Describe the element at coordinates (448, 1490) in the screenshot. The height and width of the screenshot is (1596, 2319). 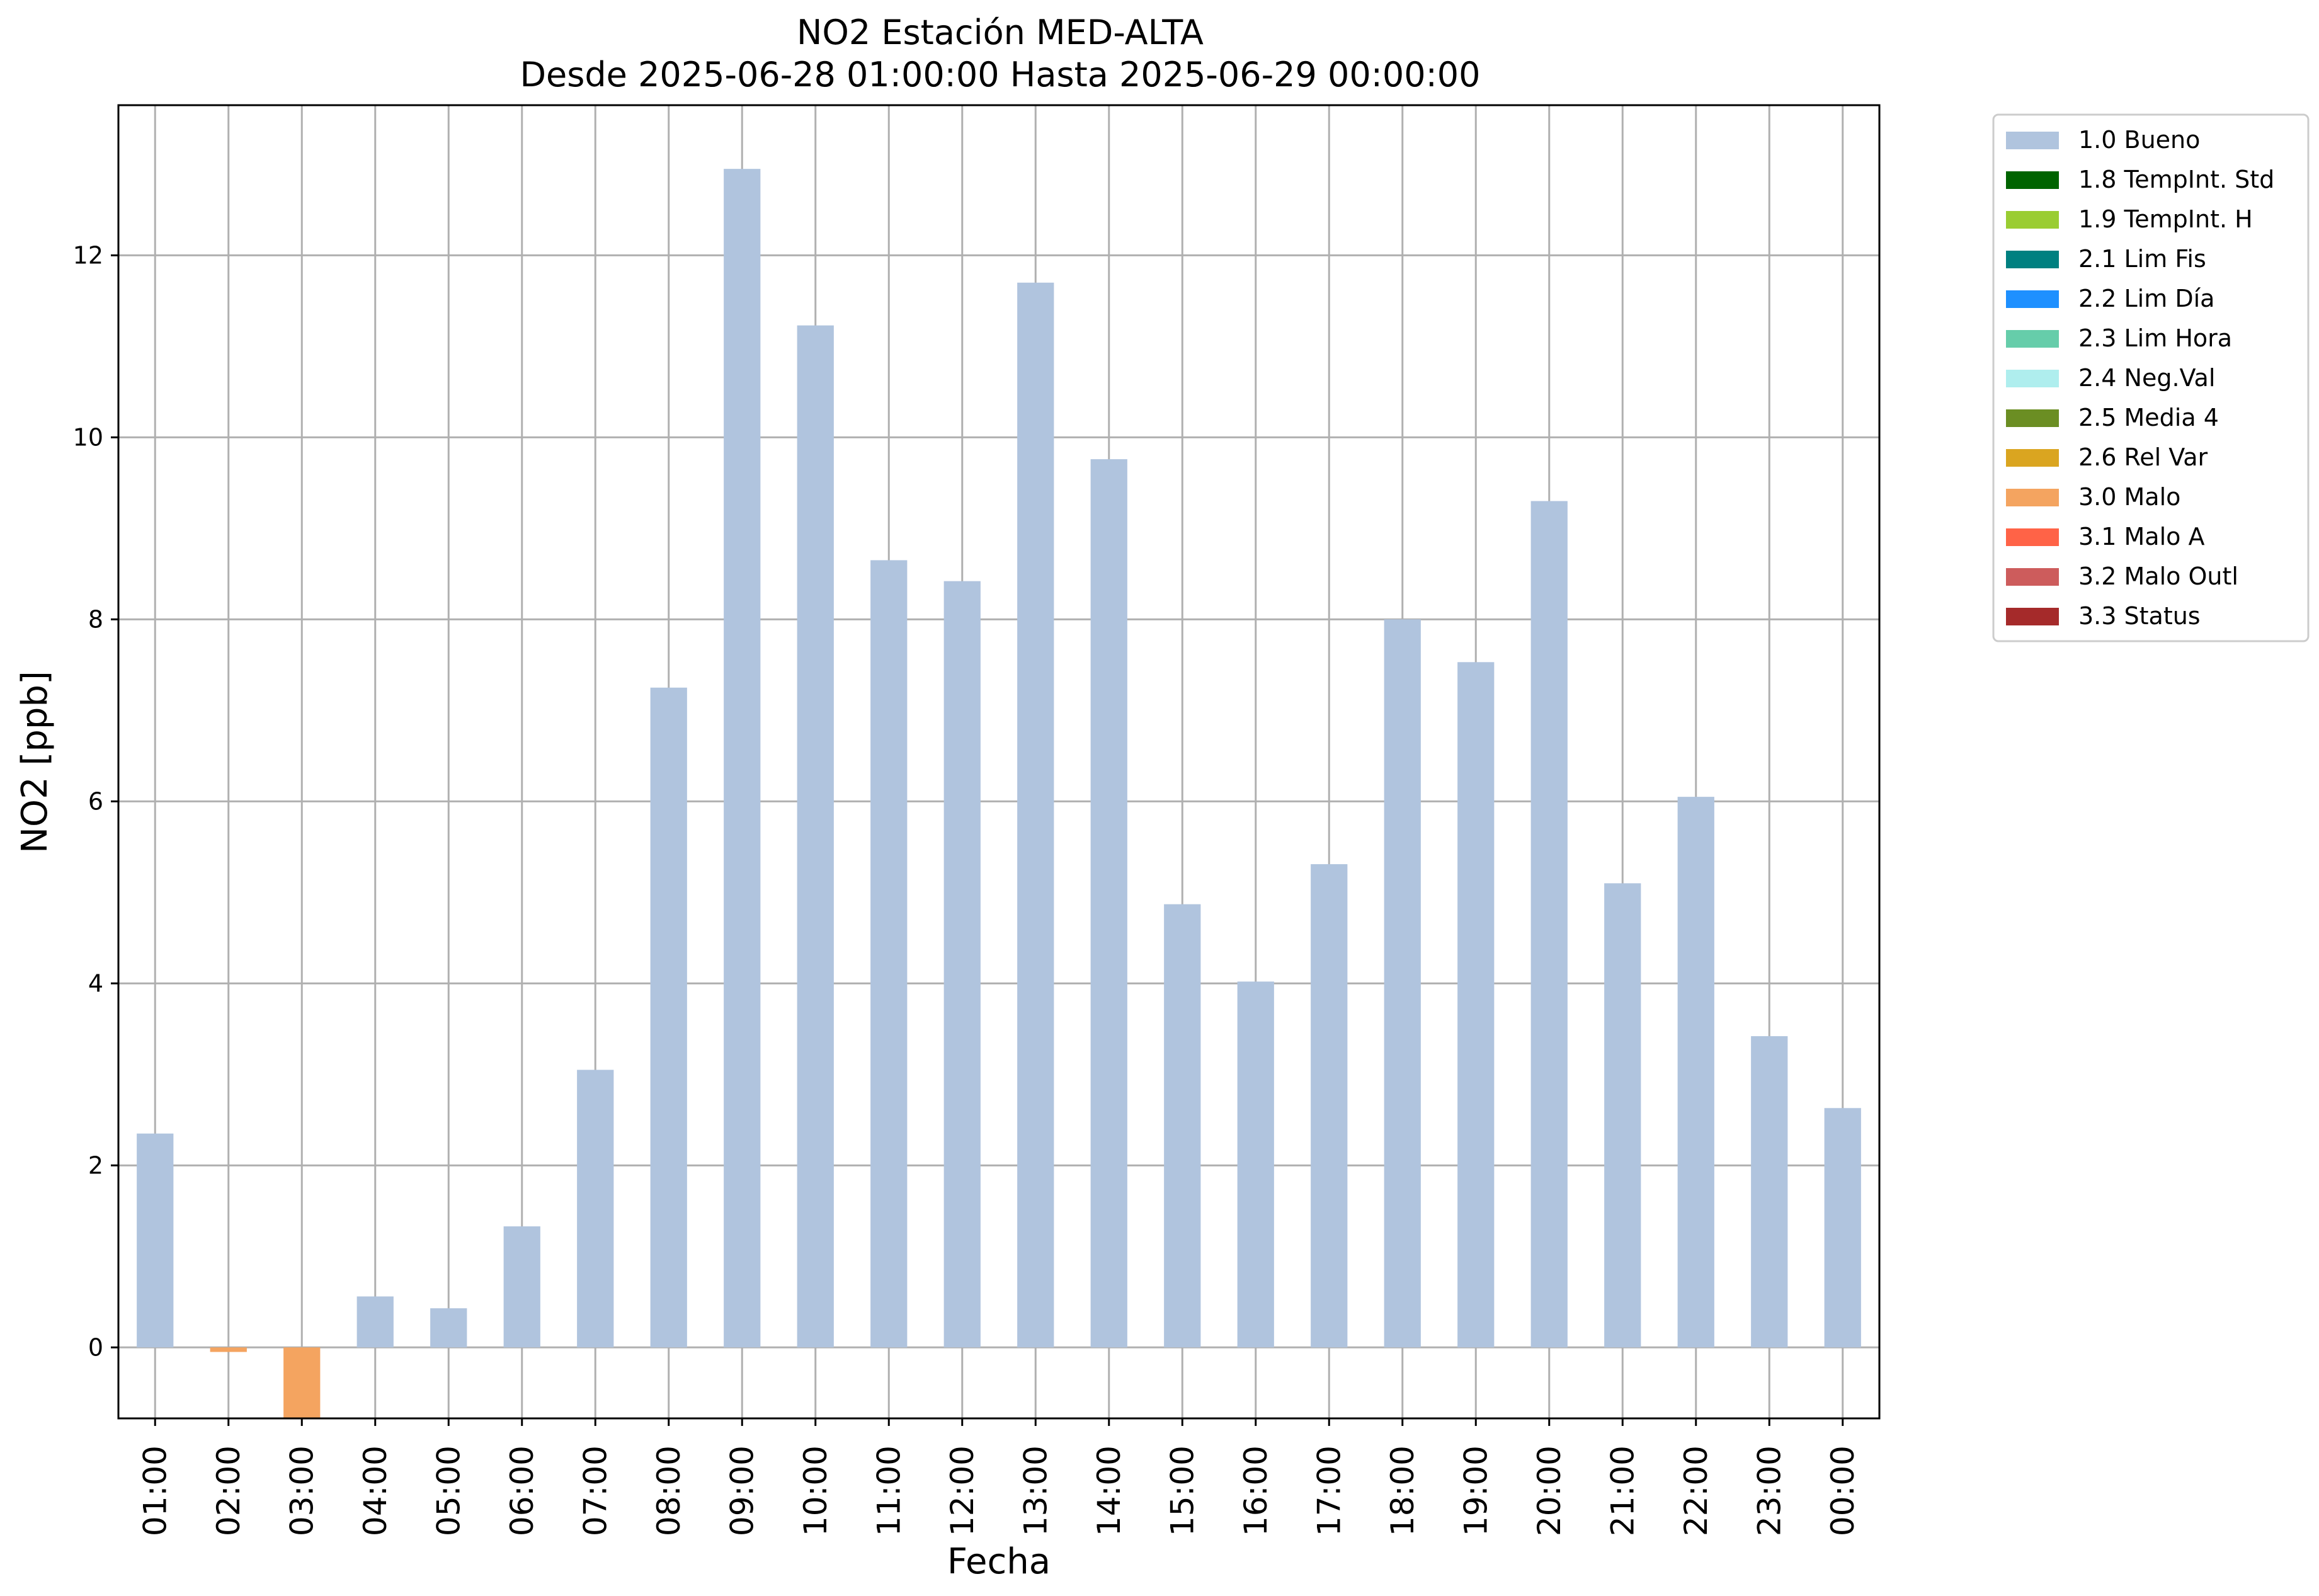
I see `x-tick-label: 05:00` at that location.